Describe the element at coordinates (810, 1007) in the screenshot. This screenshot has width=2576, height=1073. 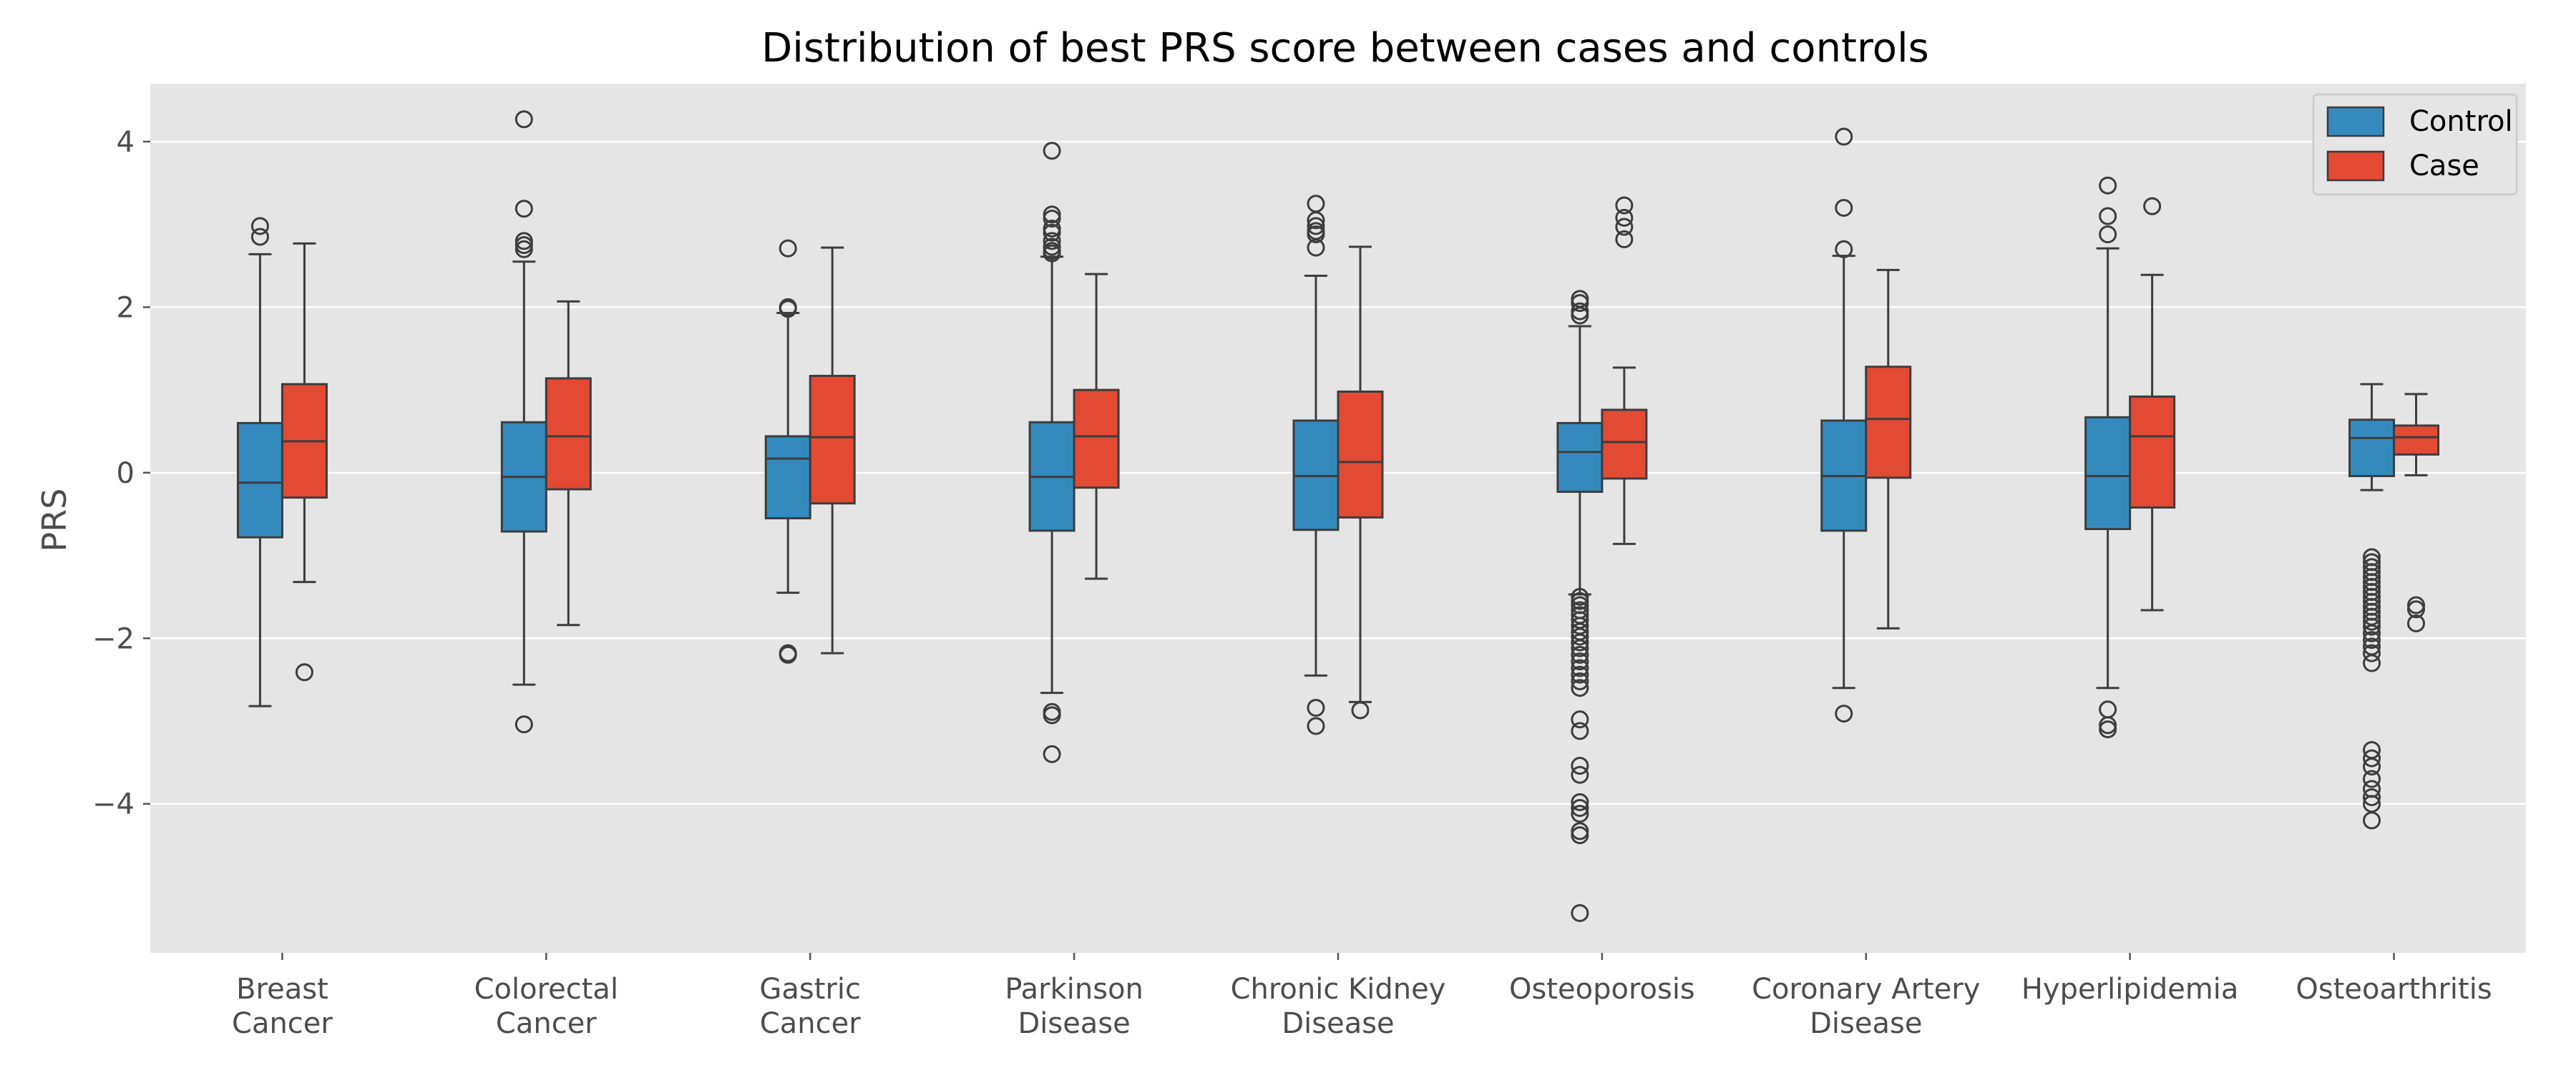
I see `x-tick-label: Gastric Cancer` at that location.